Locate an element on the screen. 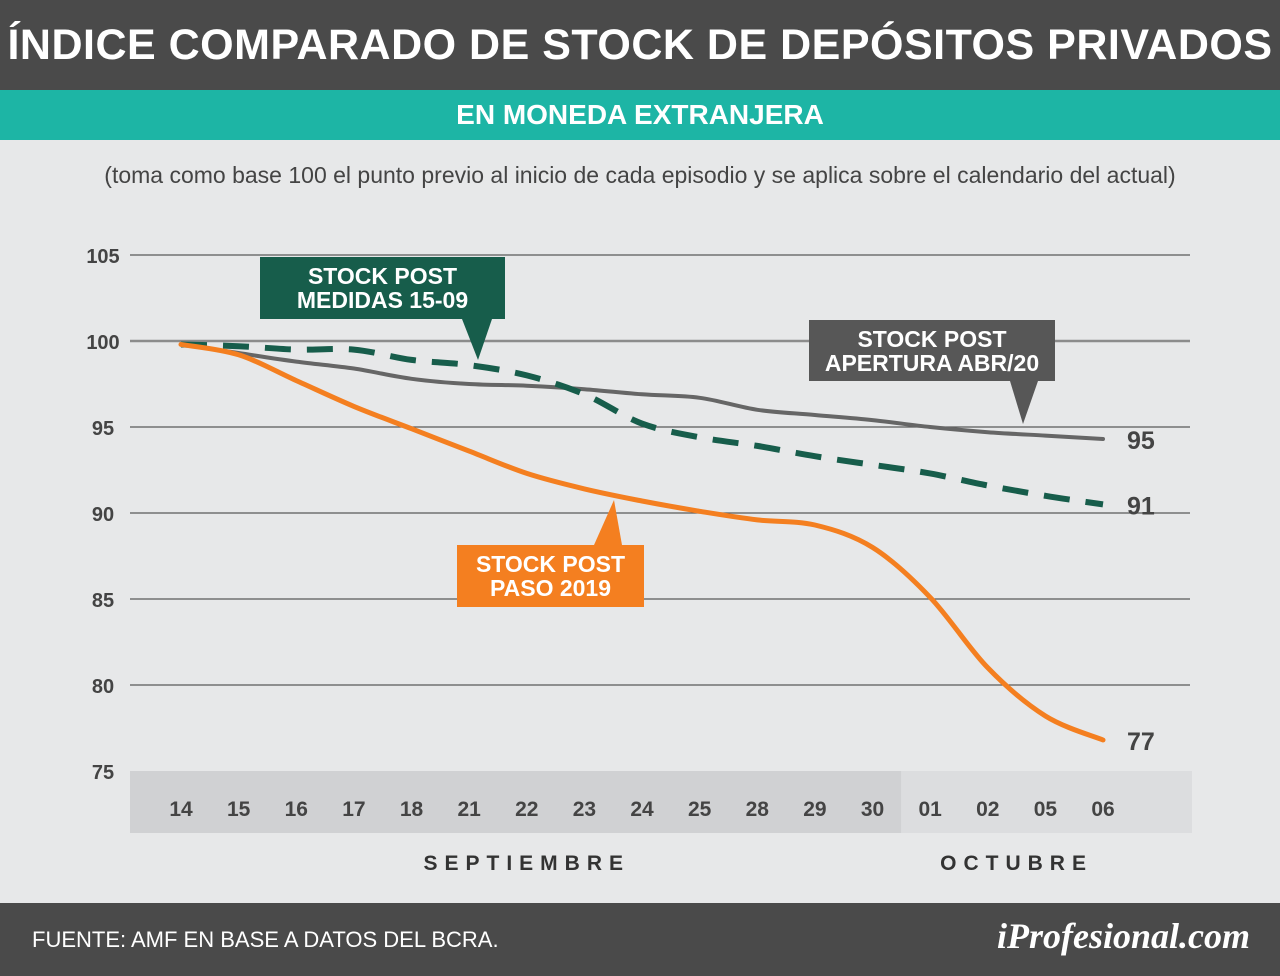 This screenshot has height=976, width=1280. y-tick-label: 85 is located at coordinates (103, 601).